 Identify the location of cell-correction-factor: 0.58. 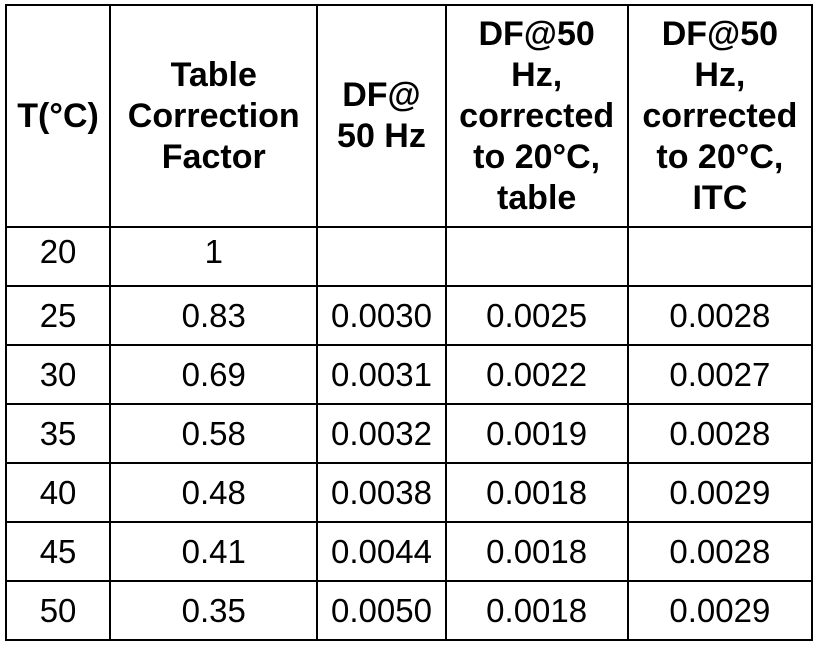
(214, 433).